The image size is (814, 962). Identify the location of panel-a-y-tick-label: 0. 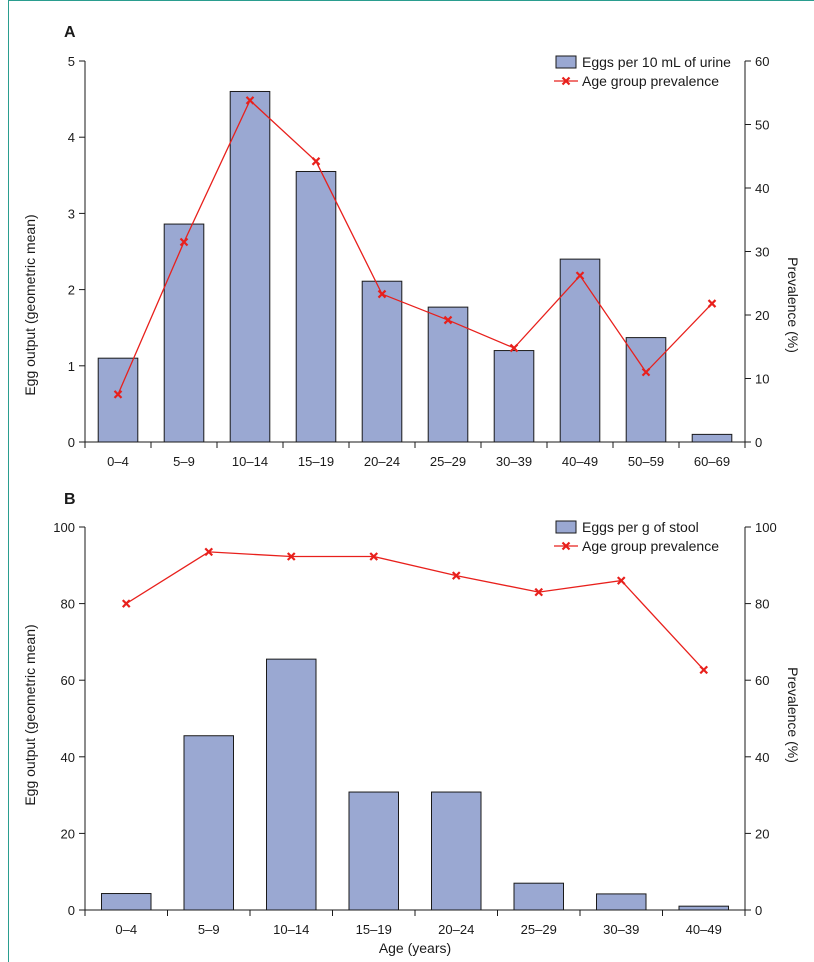
(71, 442).